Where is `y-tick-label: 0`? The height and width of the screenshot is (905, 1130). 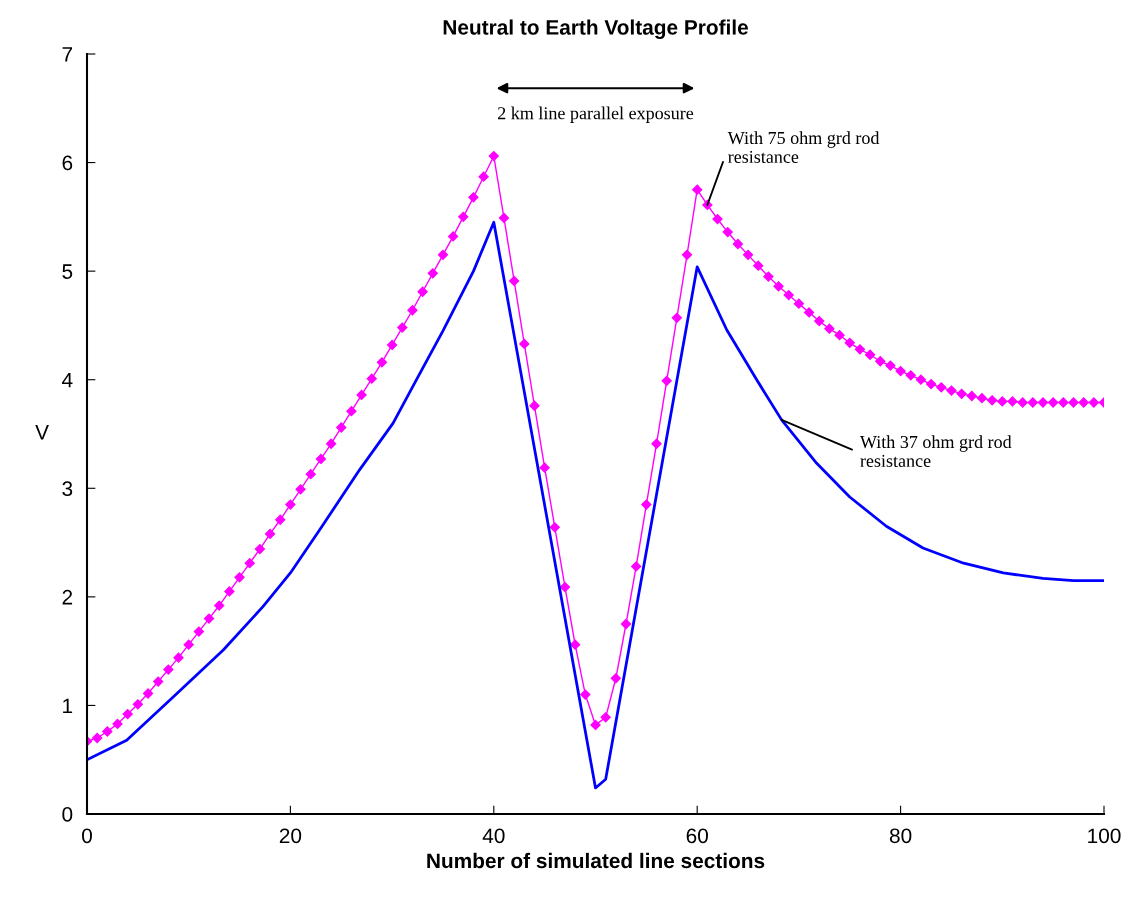
y-tick-label: 0 is located at coordinates (67, 814).